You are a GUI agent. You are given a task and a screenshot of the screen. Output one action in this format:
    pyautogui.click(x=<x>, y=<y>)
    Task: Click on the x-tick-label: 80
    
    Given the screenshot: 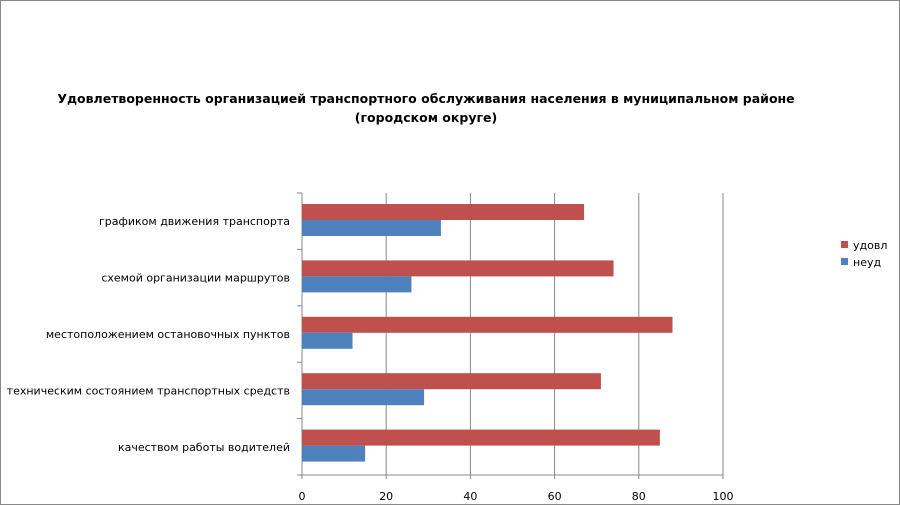 What is the action you would take?
    pyautogui.click(x=639, y=496)
    